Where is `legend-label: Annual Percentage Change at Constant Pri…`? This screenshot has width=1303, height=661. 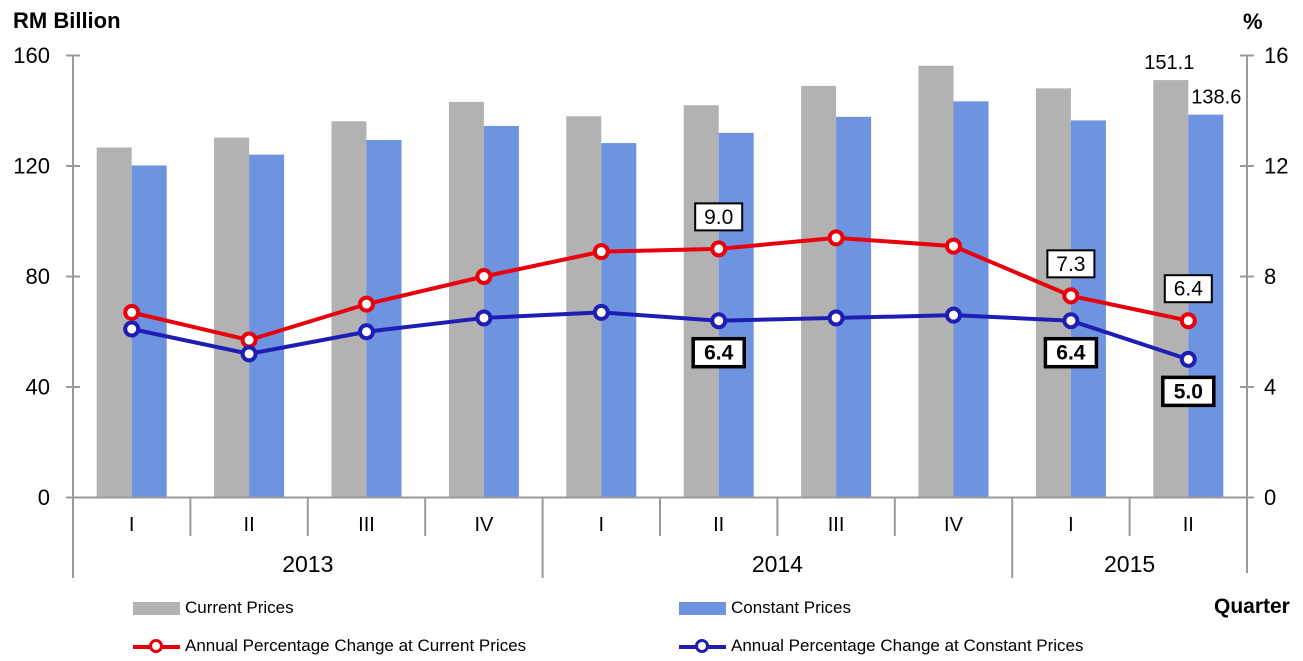 legend-label: Annual Percentage Change at Constant Pri… is located at coordinates (907, 645).